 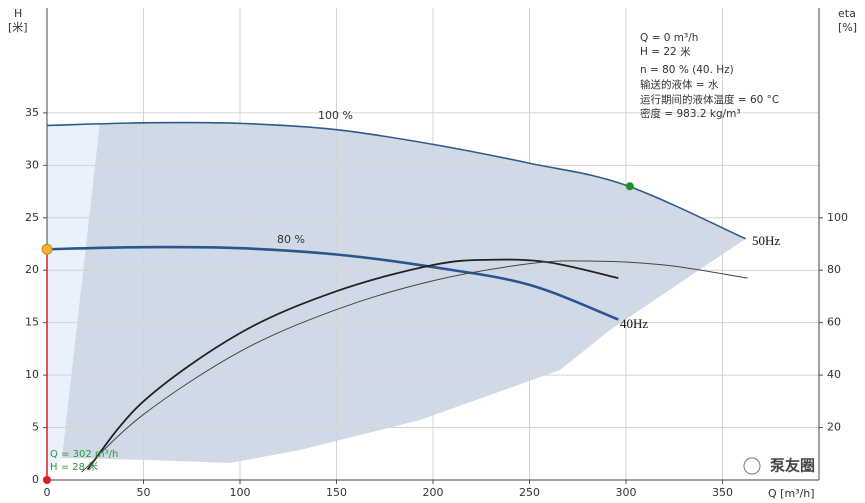 What do you see at coordinates (687, 70) in the screenshot?
I see `info-line: n = 80 % (40. Hz)` at bounding box center [687, 70].